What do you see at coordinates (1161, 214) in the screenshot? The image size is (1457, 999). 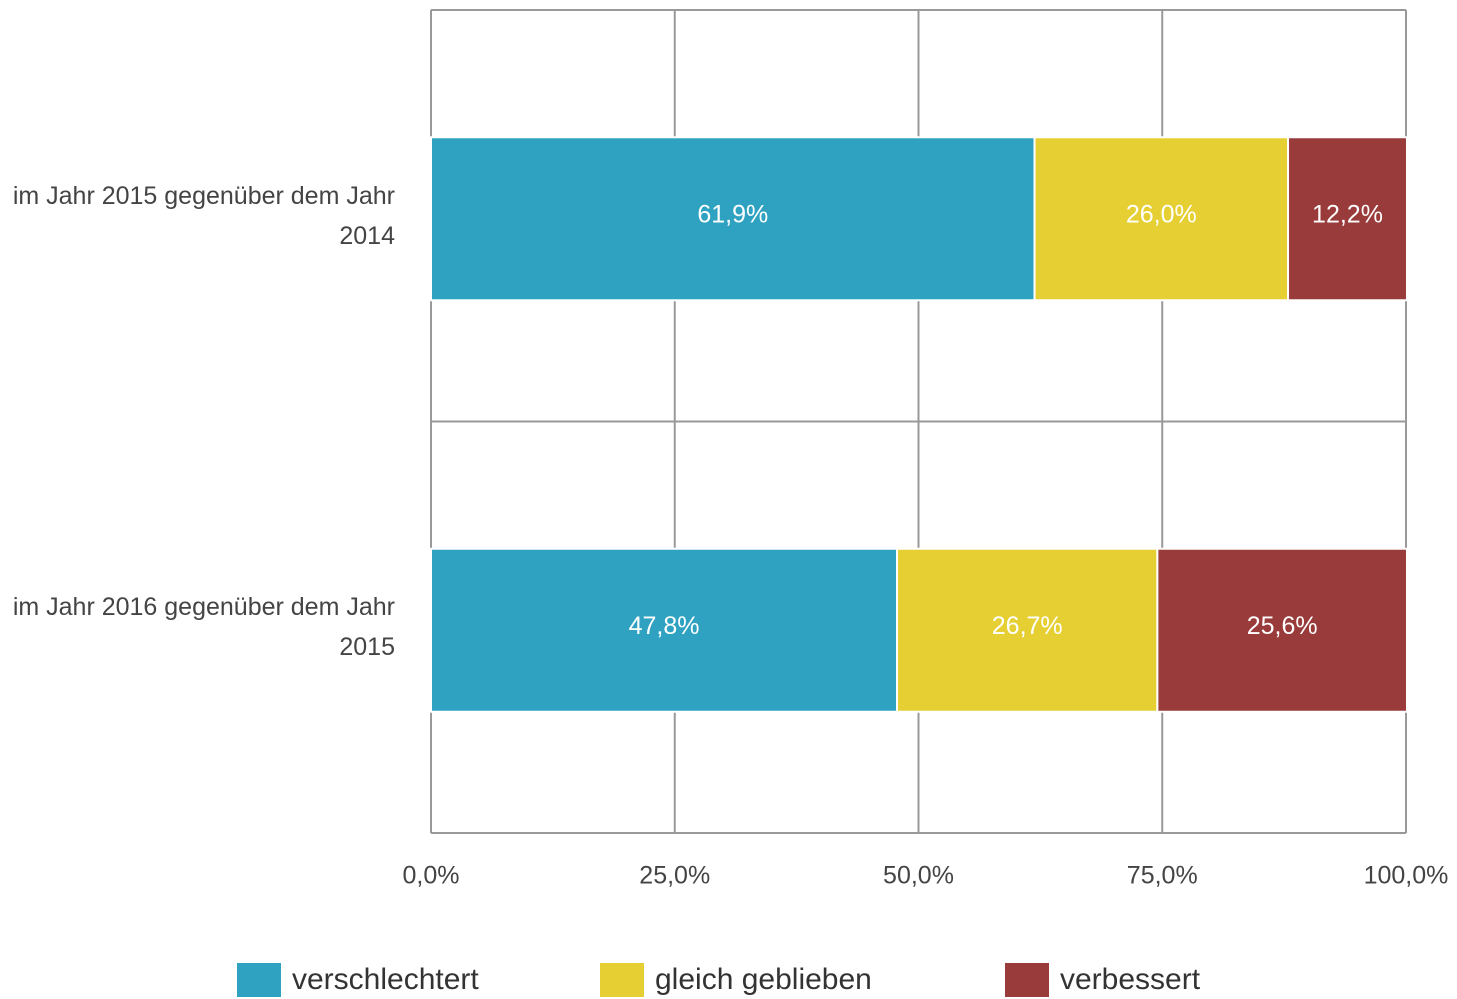 I see `data-label: 26,0%` at bounding box center [1161, 214].